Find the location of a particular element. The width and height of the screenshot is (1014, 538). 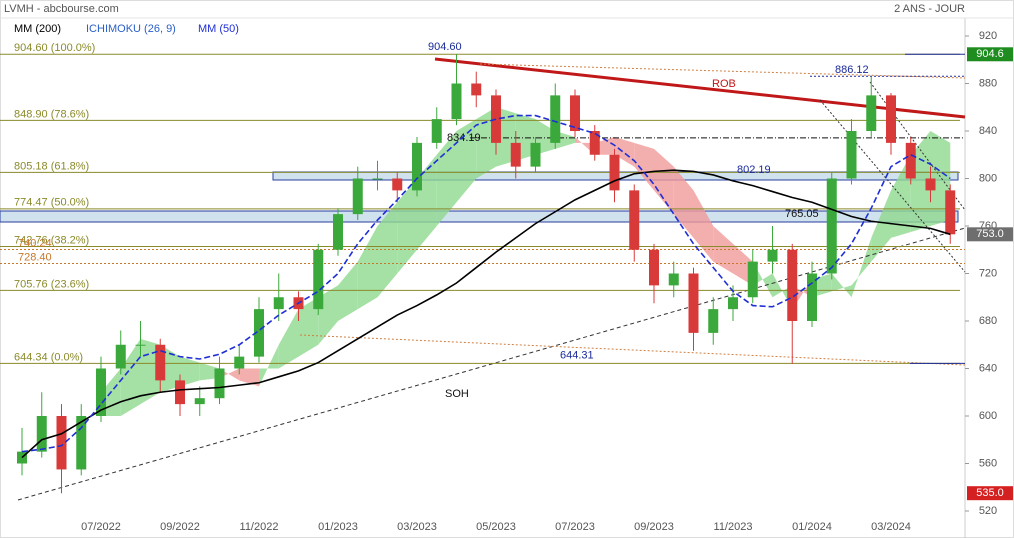

price-tag-label: 904.6 is located at coordinates (990, 54).